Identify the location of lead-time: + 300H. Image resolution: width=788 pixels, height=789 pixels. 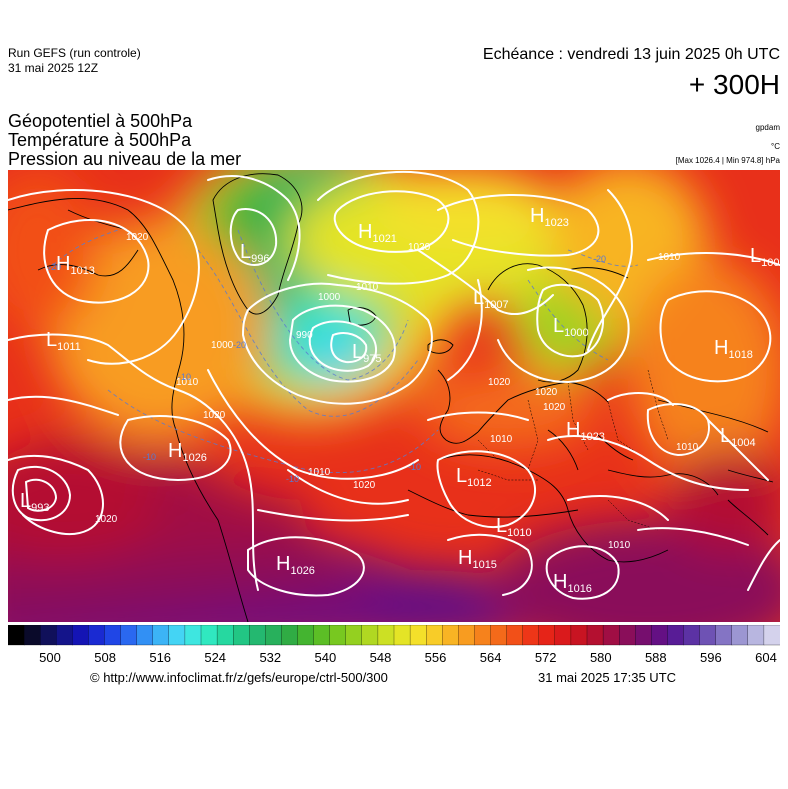
(734, 84).